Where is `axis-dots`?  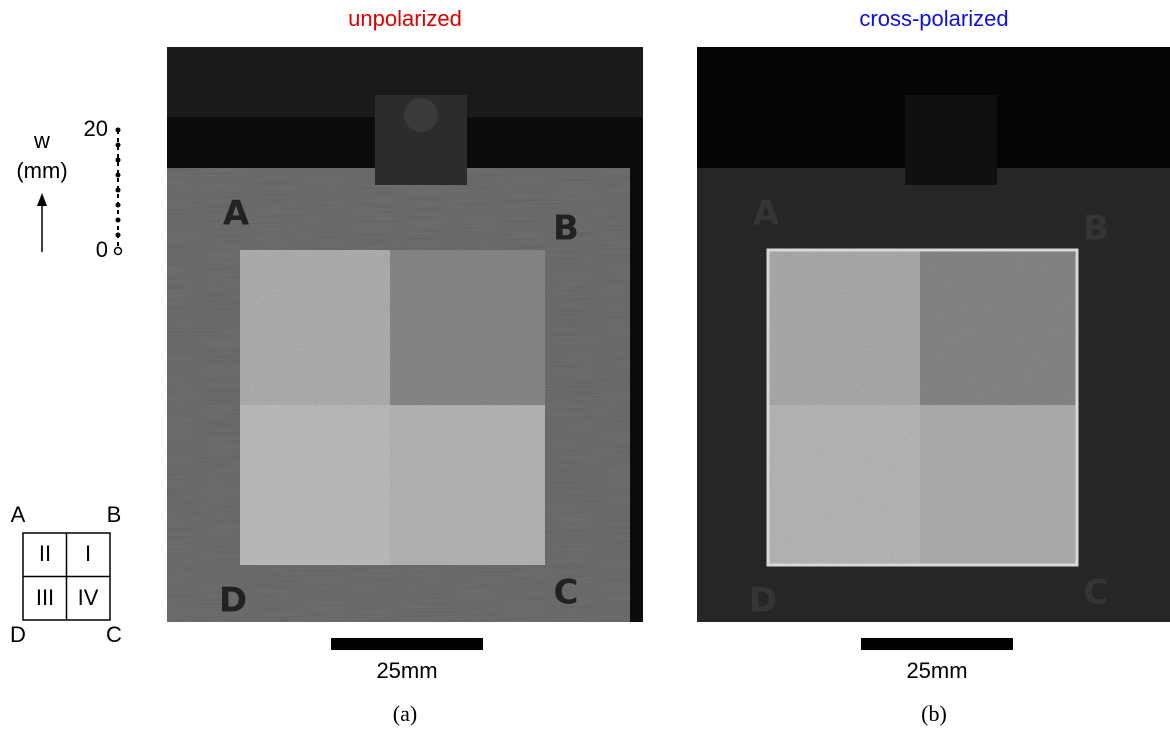
axis-dots is located at coordinates (118, 182).